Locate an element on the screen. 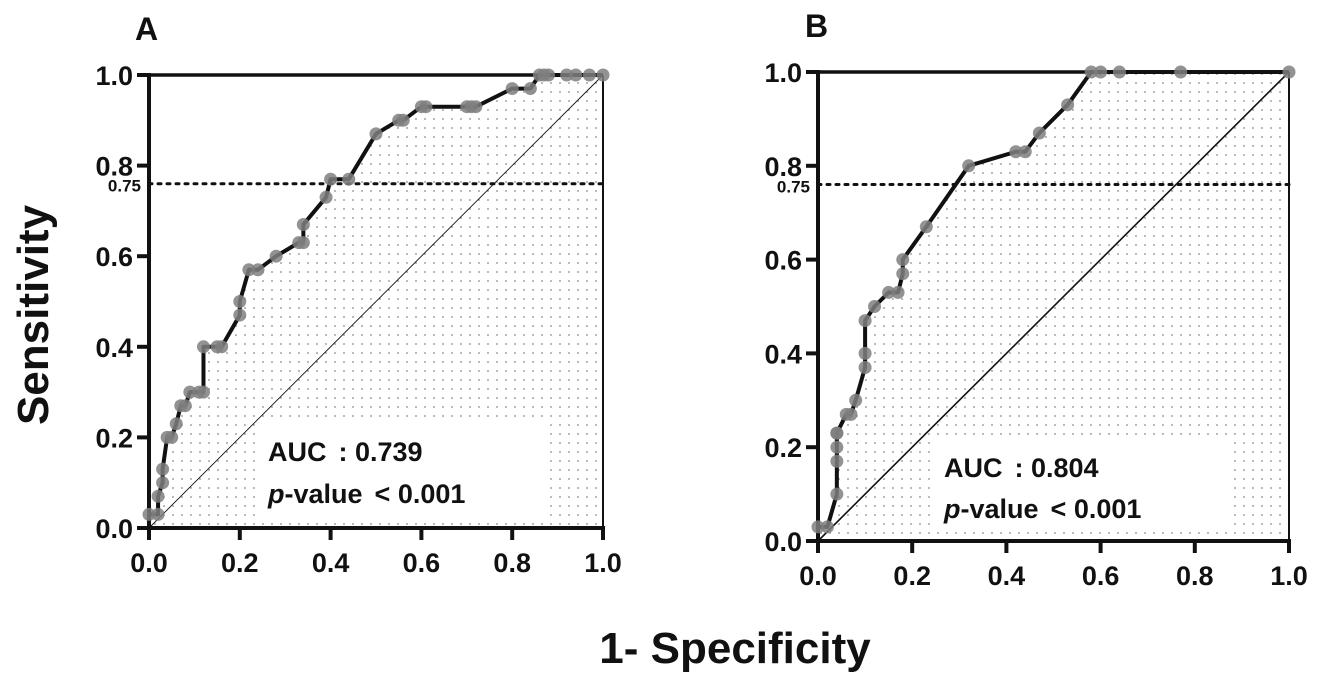 The image size is (1327, 674). panel-b-x-tick-label: 0.6 is located at coordinates (1101, 576).